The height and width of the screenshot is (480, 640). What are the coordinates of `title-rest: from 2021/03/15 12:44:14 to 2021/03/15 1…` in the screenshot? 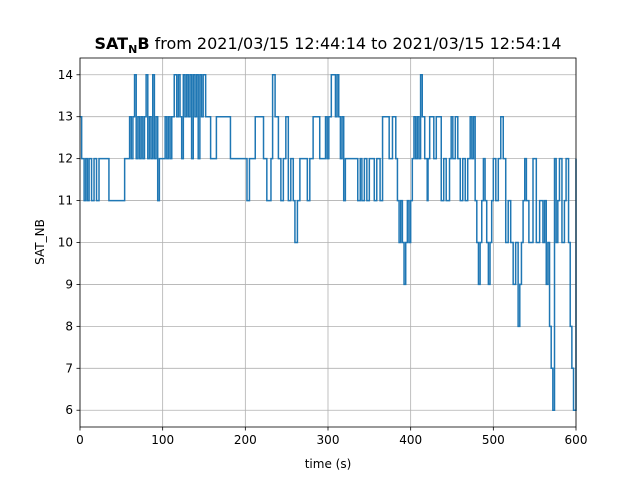 It's located at (356, 43).